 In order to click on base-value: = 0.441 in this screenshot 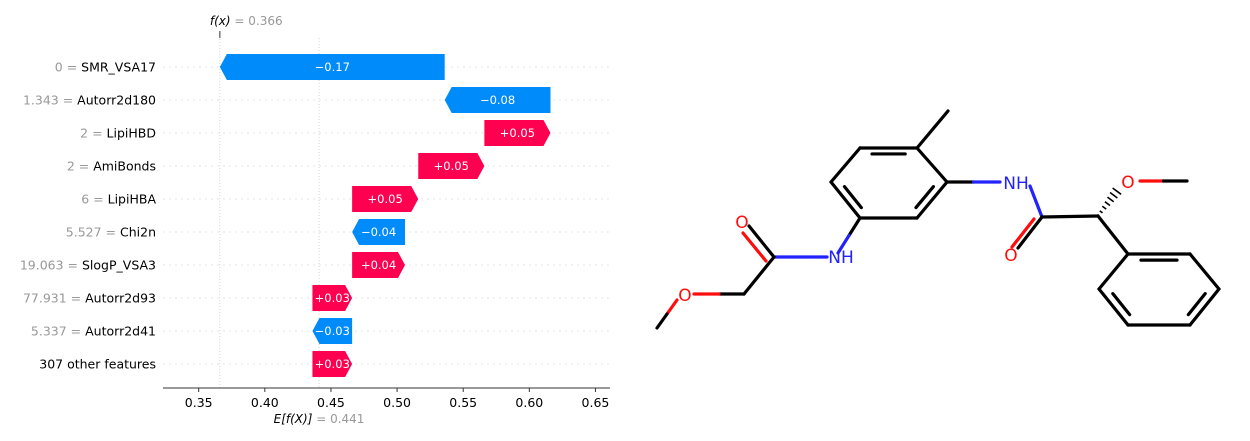, I will do `click(338, 419)`.